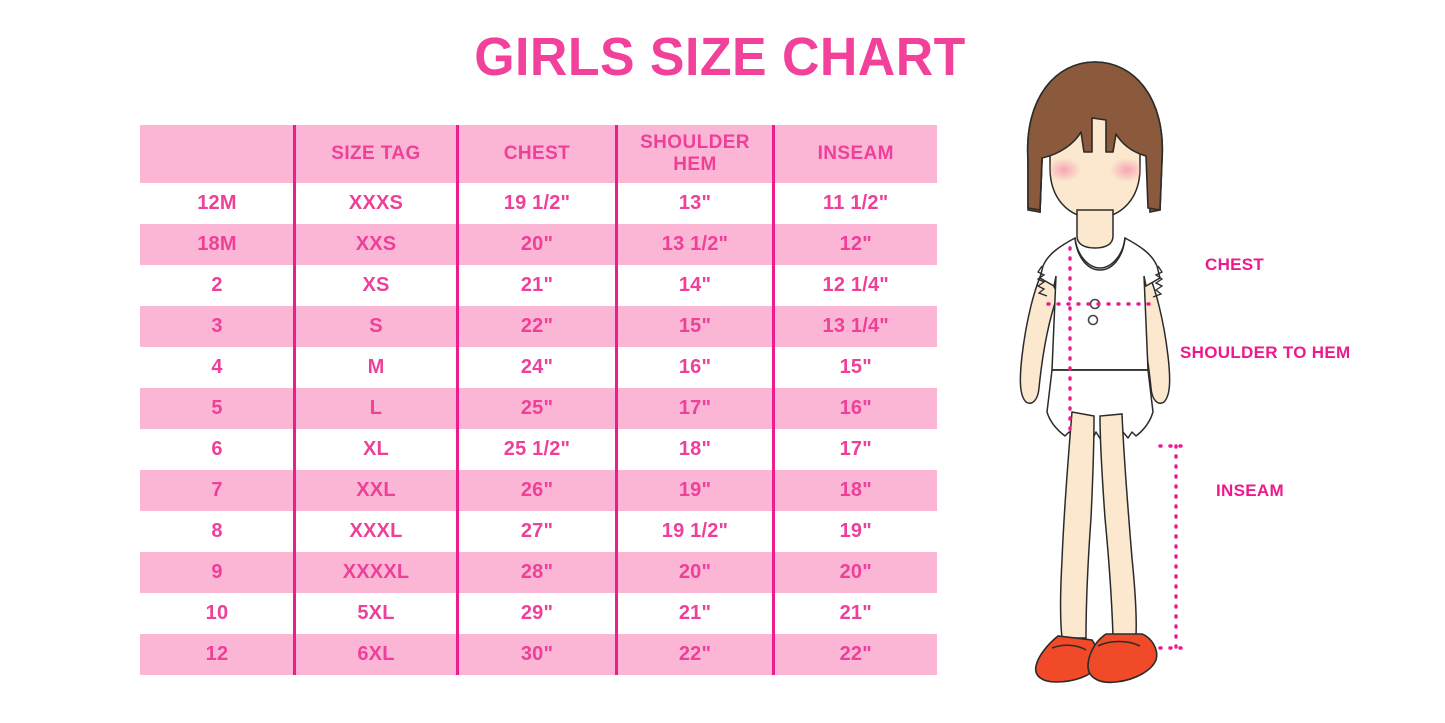  I want to click on cell-shoulder-hem: 17", so click(694, 408).